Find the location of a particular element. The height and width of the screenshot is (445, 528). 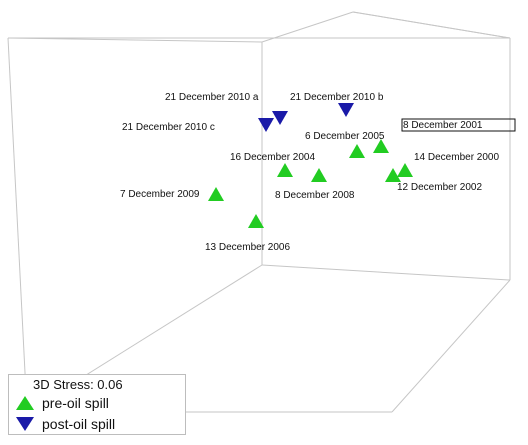

legend-item-pre-oil-spill: pre-oil spill is located at coordinates (97, 402).